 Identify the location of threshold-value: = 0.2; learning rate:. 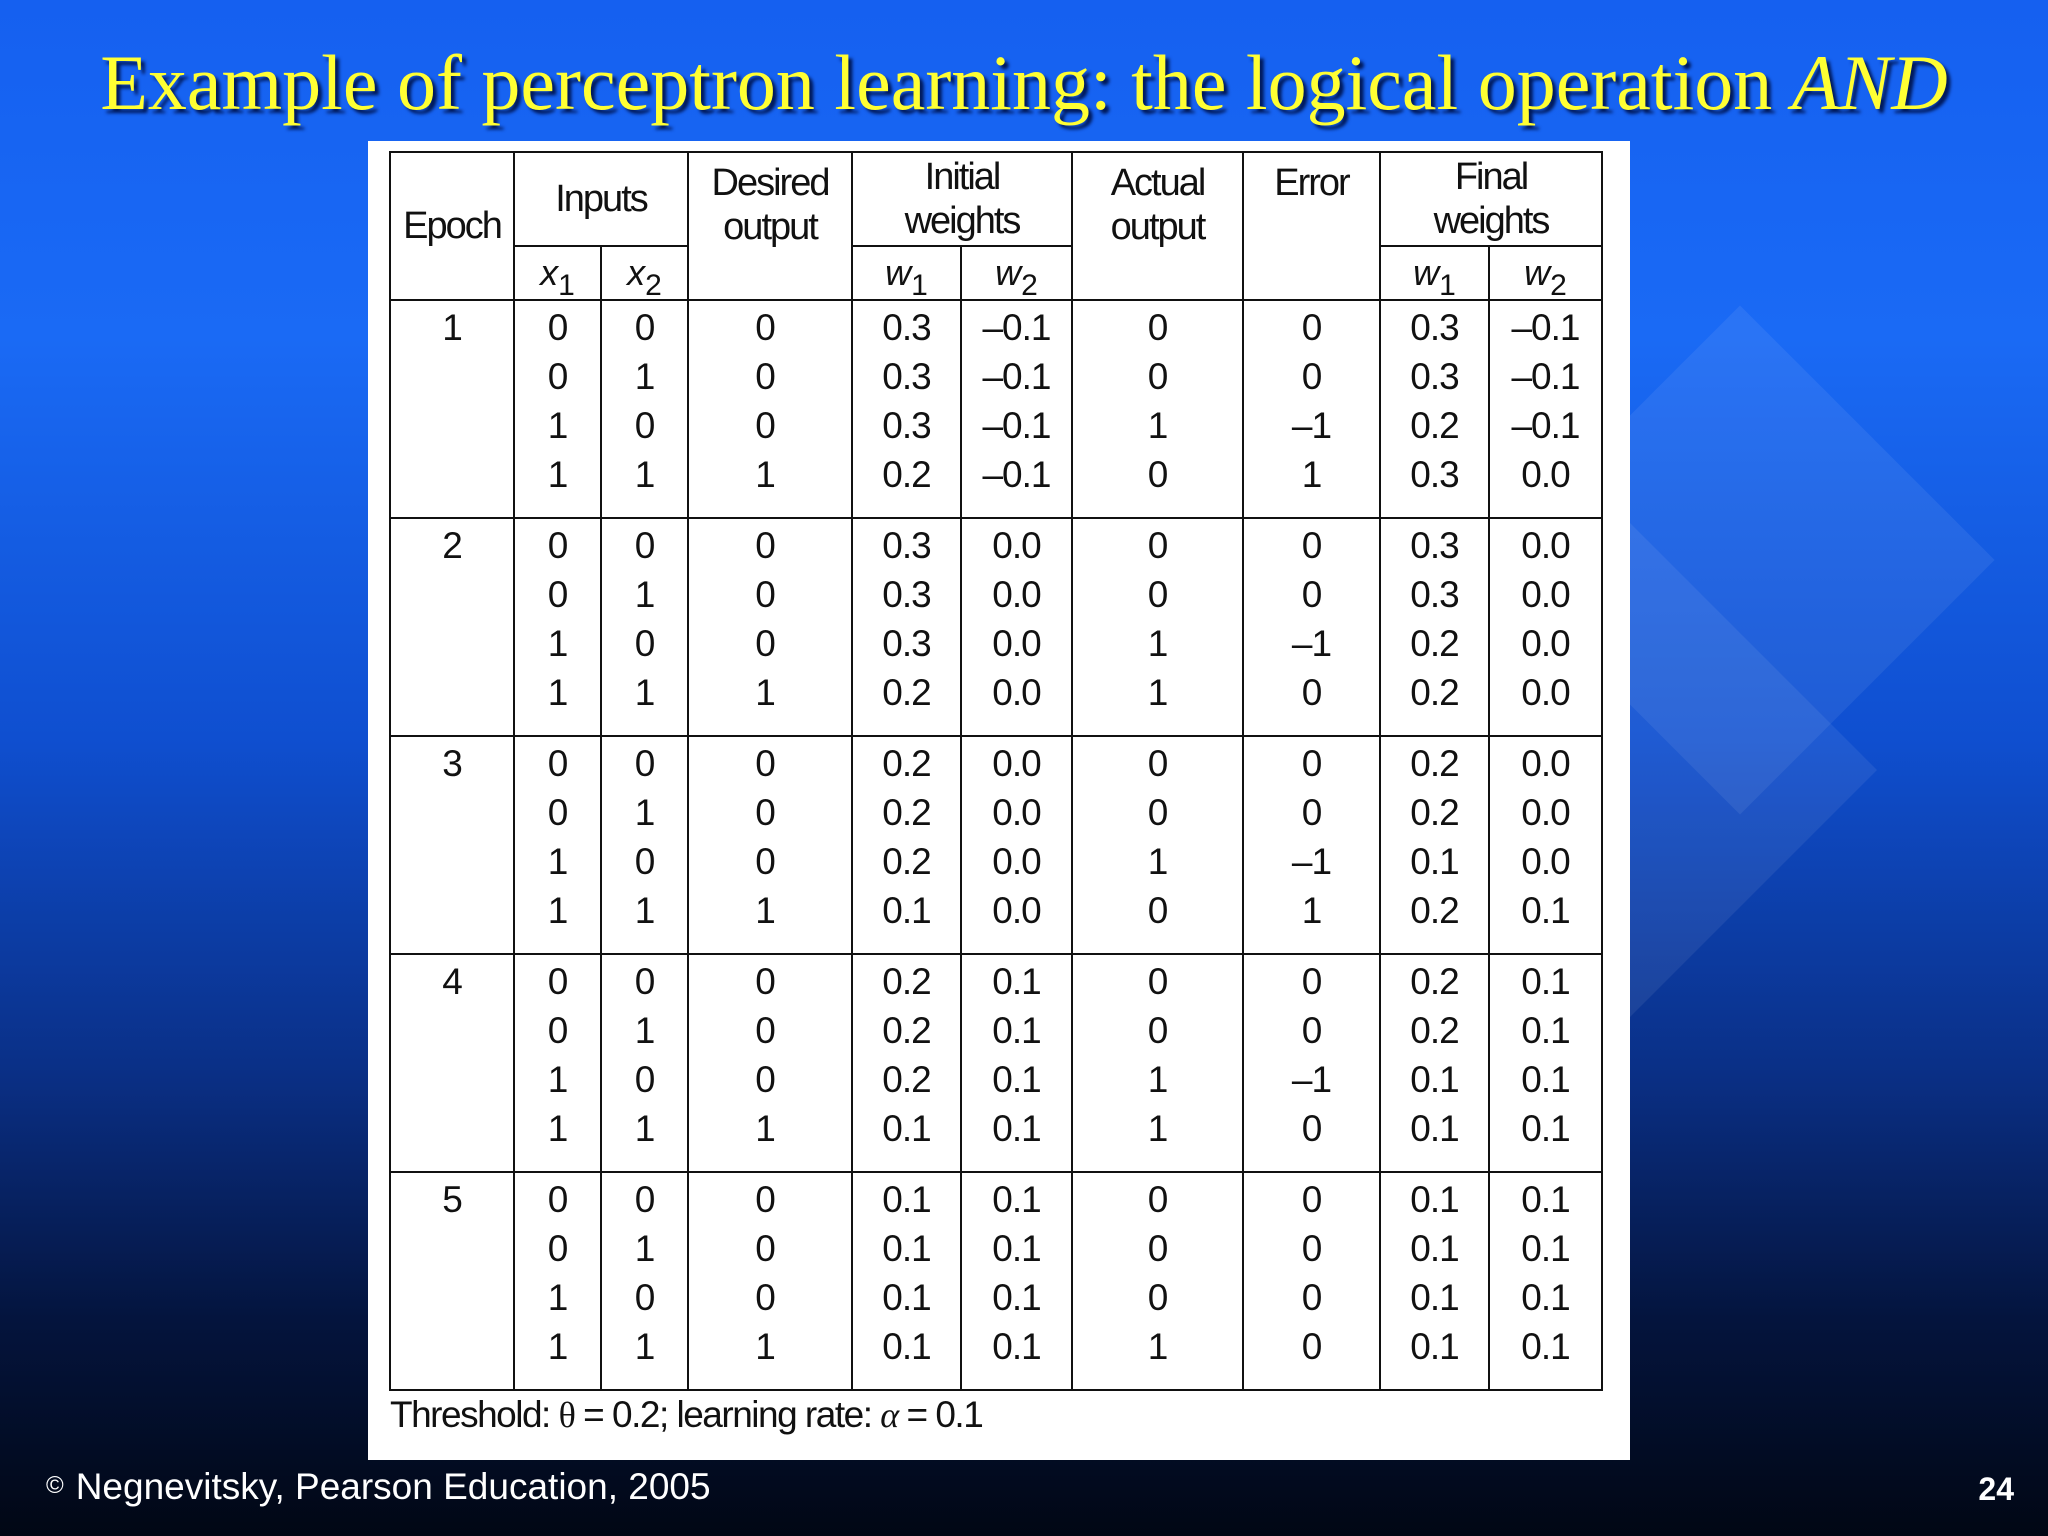
(728, 1414).